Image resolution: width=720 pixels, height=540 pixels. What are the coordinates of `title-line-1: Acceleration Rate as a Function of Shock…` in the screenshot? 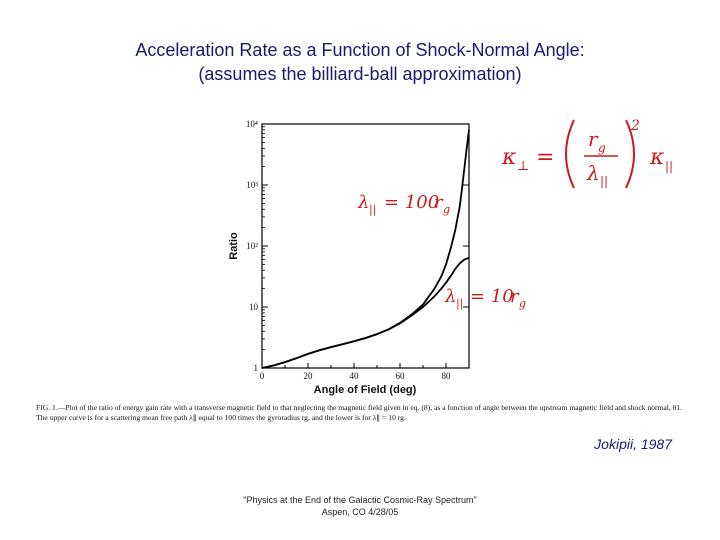 It's located at (360, 50).